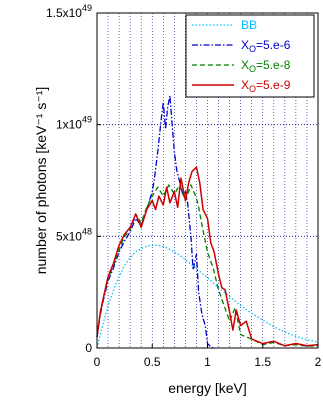  I want to click on x-tick-label: 1, so click(207, 362).